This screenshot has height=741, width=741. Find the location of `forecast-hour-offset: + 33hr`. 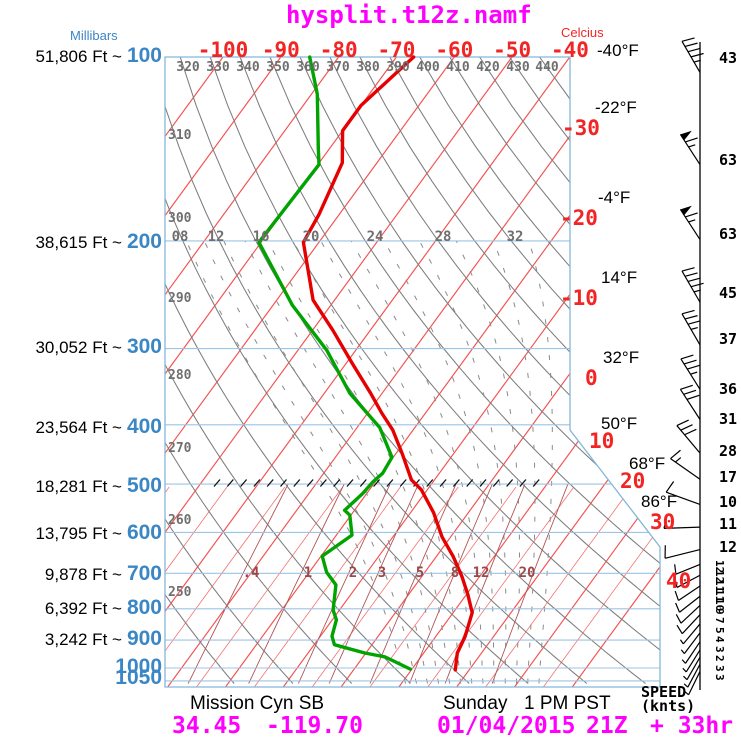

forecast-hour-offset: + 33hr is located at coordinates (692, 726).